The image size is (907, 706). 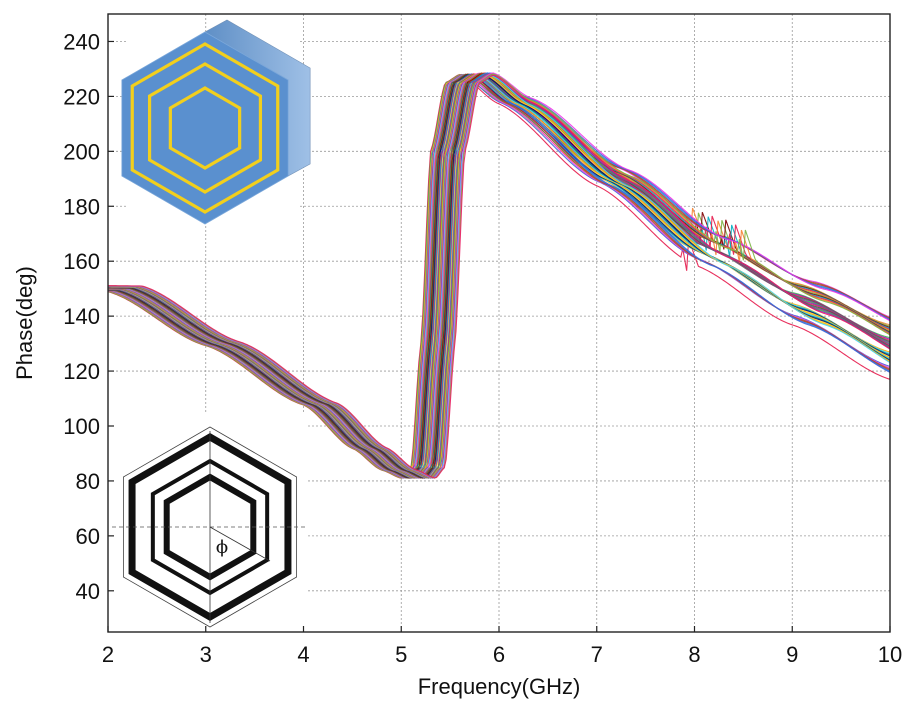 I want to click on x-tick-label: 9, so click(x=792, y=654).